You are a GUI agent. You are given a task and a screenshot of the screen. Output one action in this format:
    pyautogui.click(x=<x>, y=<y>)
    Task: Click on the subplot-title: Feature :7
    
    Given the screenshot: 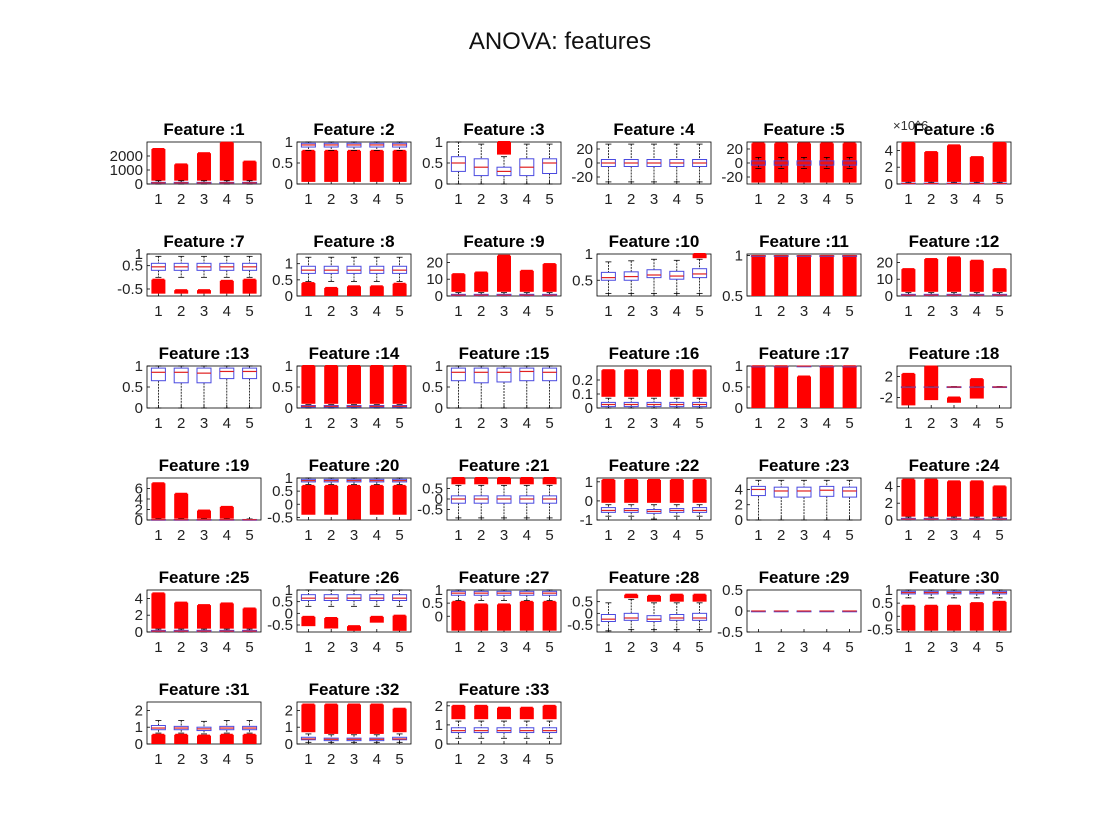 What is the action you would take?
    pyautogui.click(x=203, y=241)
    